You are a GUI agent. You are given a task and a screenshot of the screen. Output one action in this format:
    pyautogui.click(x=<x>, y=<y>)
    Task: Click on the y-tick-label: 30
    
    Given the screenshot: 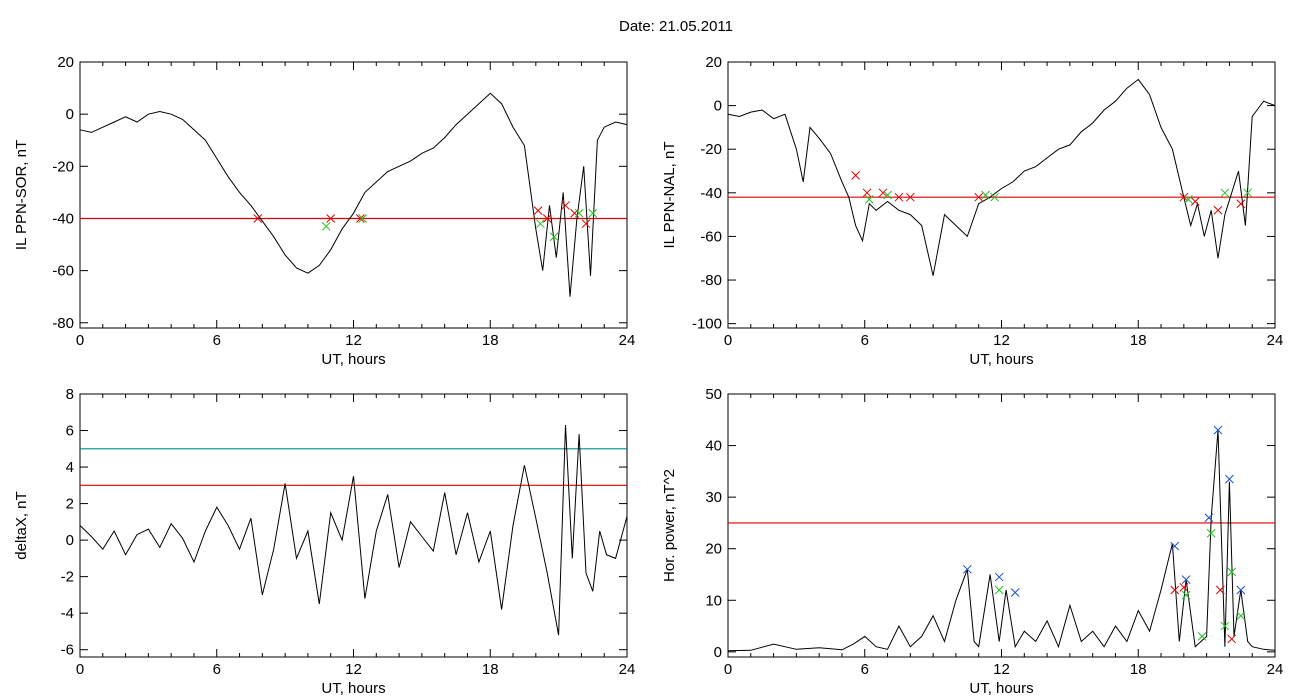 What is the action you would take?
    pyautogui.click(x=713, y=497)
    